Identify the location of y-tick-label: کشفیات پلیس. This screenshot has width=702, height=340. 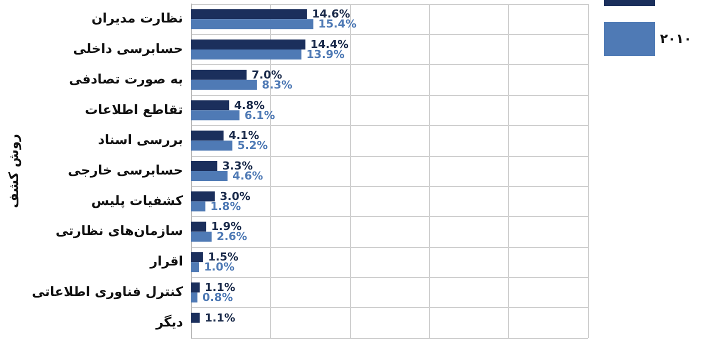
(137, 201).